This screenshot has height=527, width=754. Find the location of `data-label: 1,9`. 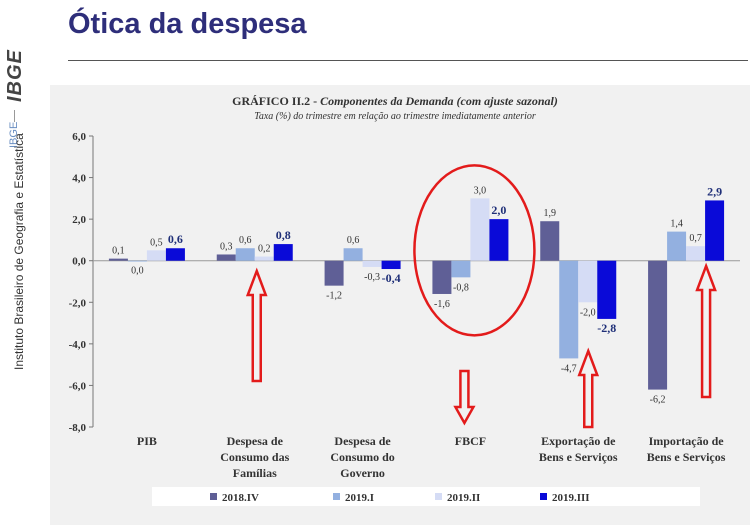

data-label: 1,9 is located at coordinates (550, 213).